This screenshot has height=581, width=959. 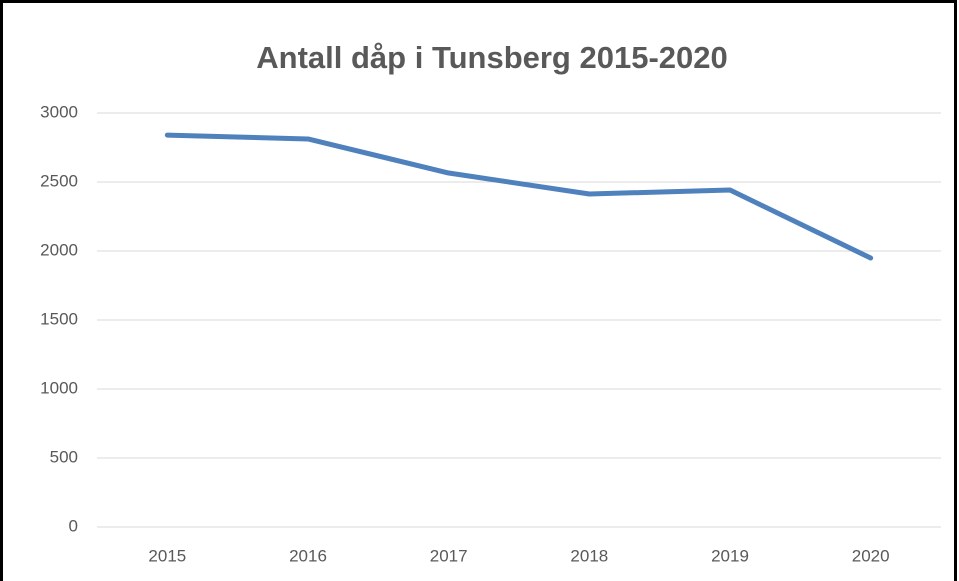 I want to click on y-tick-label: 3000, so click(x=59, y=111).